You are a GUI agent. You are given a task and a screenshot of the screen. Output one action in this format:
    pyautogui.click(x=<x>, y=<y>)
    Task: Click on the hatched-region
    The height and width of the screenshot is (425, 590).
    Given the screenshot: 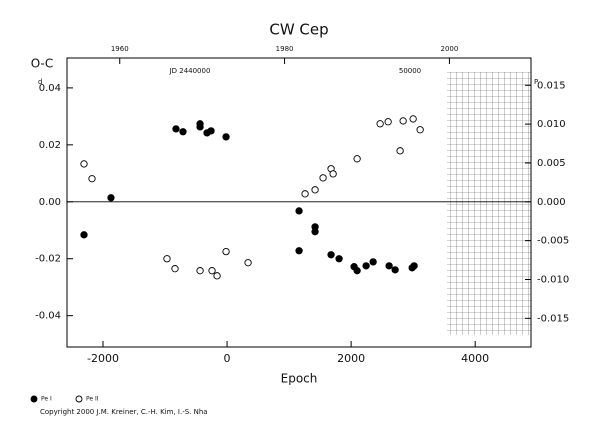 What is the action you would take?
    pyautogui.click(x=489, y=203)
    